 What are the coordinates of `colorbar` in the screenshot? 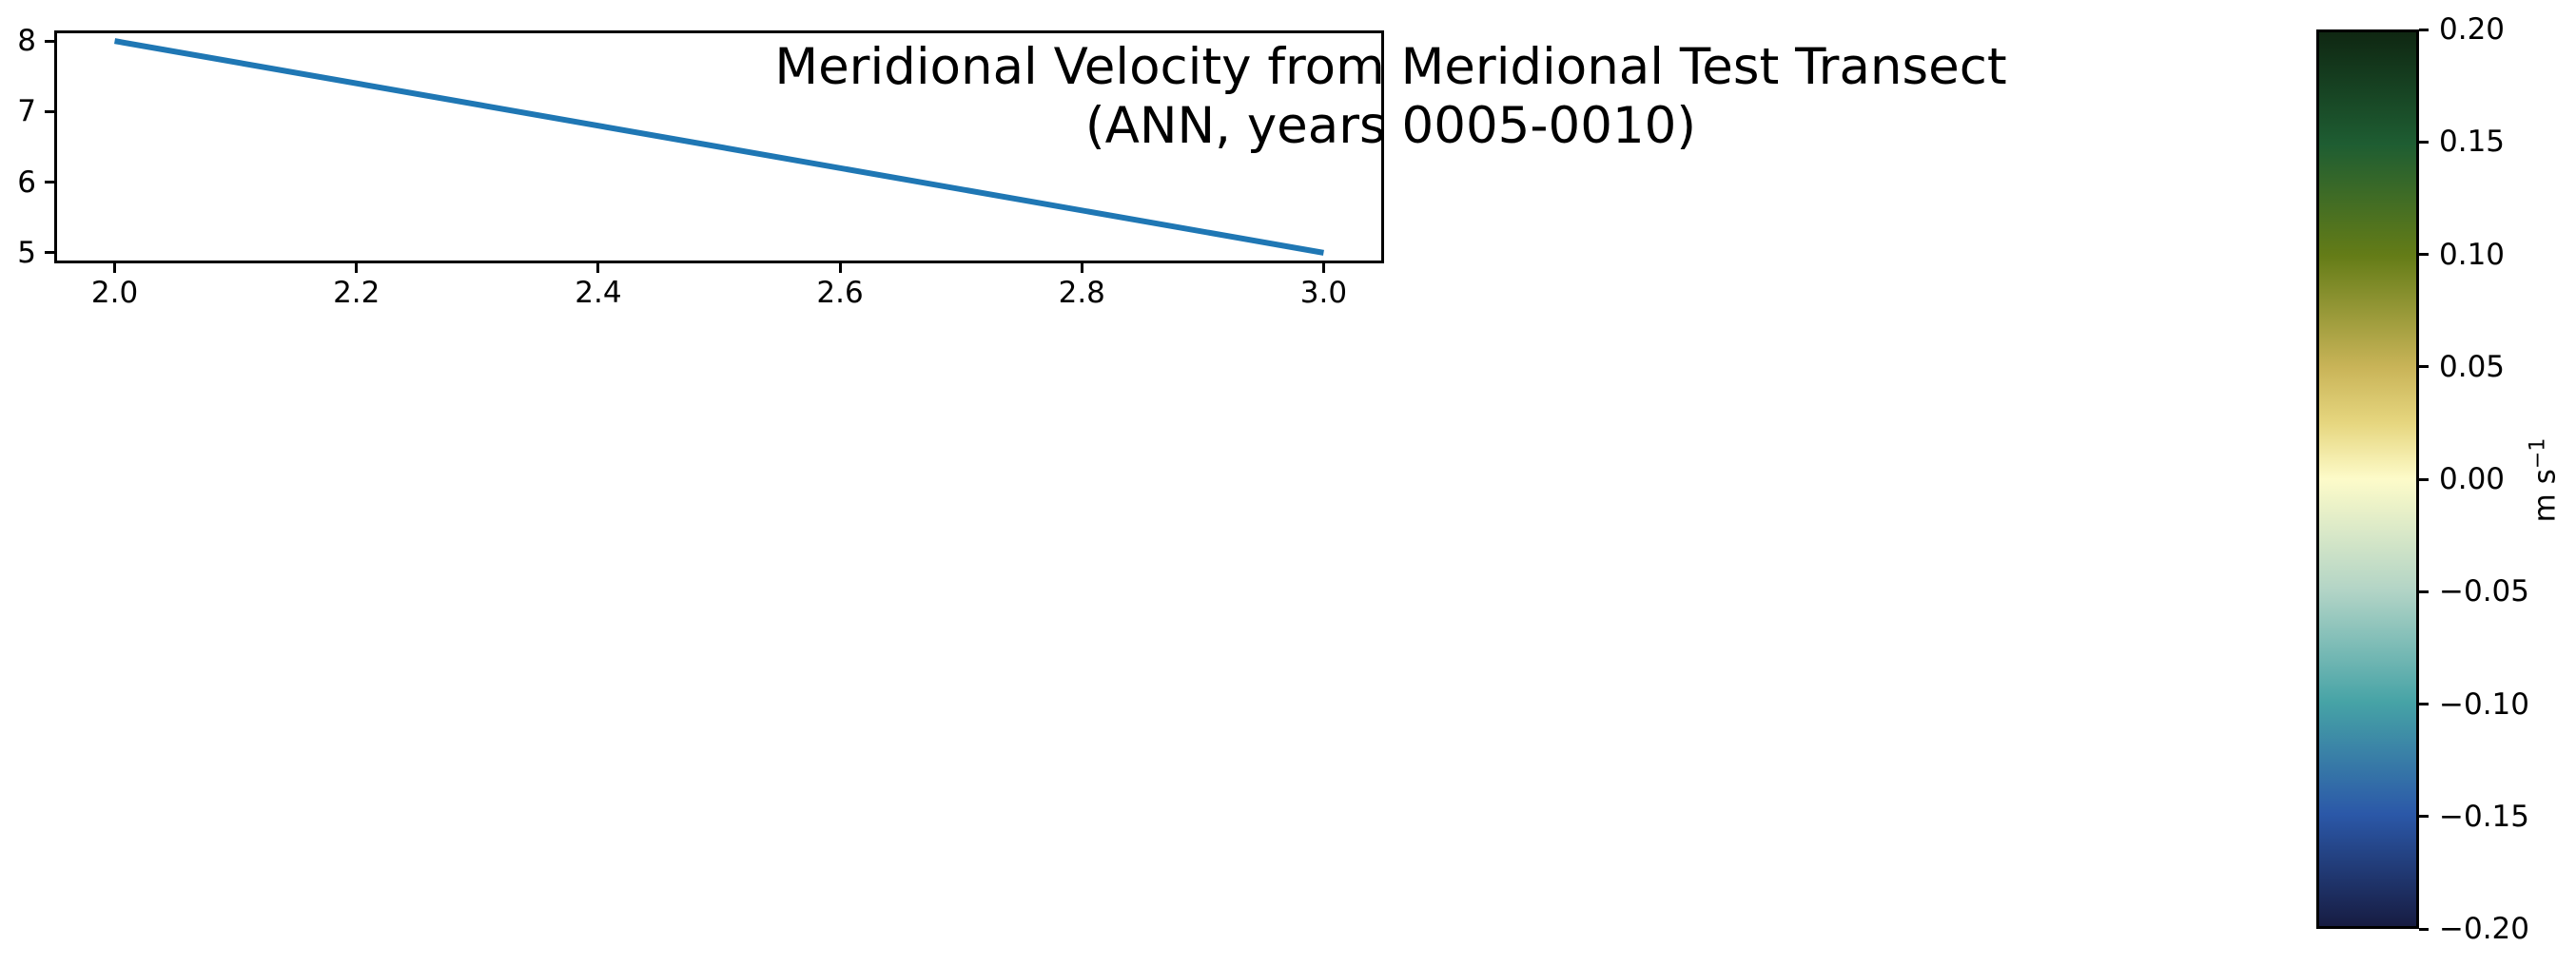 It's located at (2367, 479).